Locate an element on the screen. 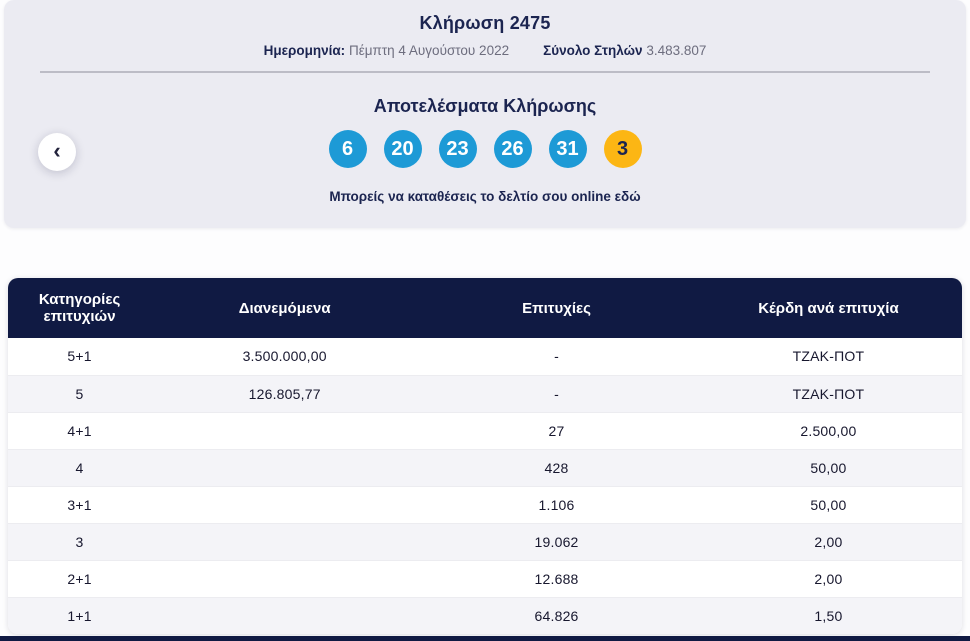 This screenshot has width=970, height=641. joker-number-ball: 3 is located at coordinates (622, 149).